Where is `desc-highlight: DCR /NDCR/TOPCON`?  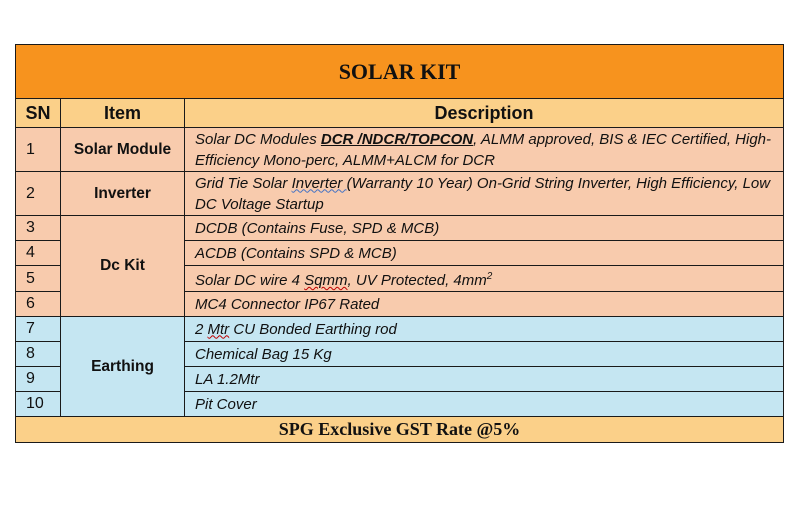
desc-highlight: DCR /NDCR/TOPCON is located at coordinates (397, 139).